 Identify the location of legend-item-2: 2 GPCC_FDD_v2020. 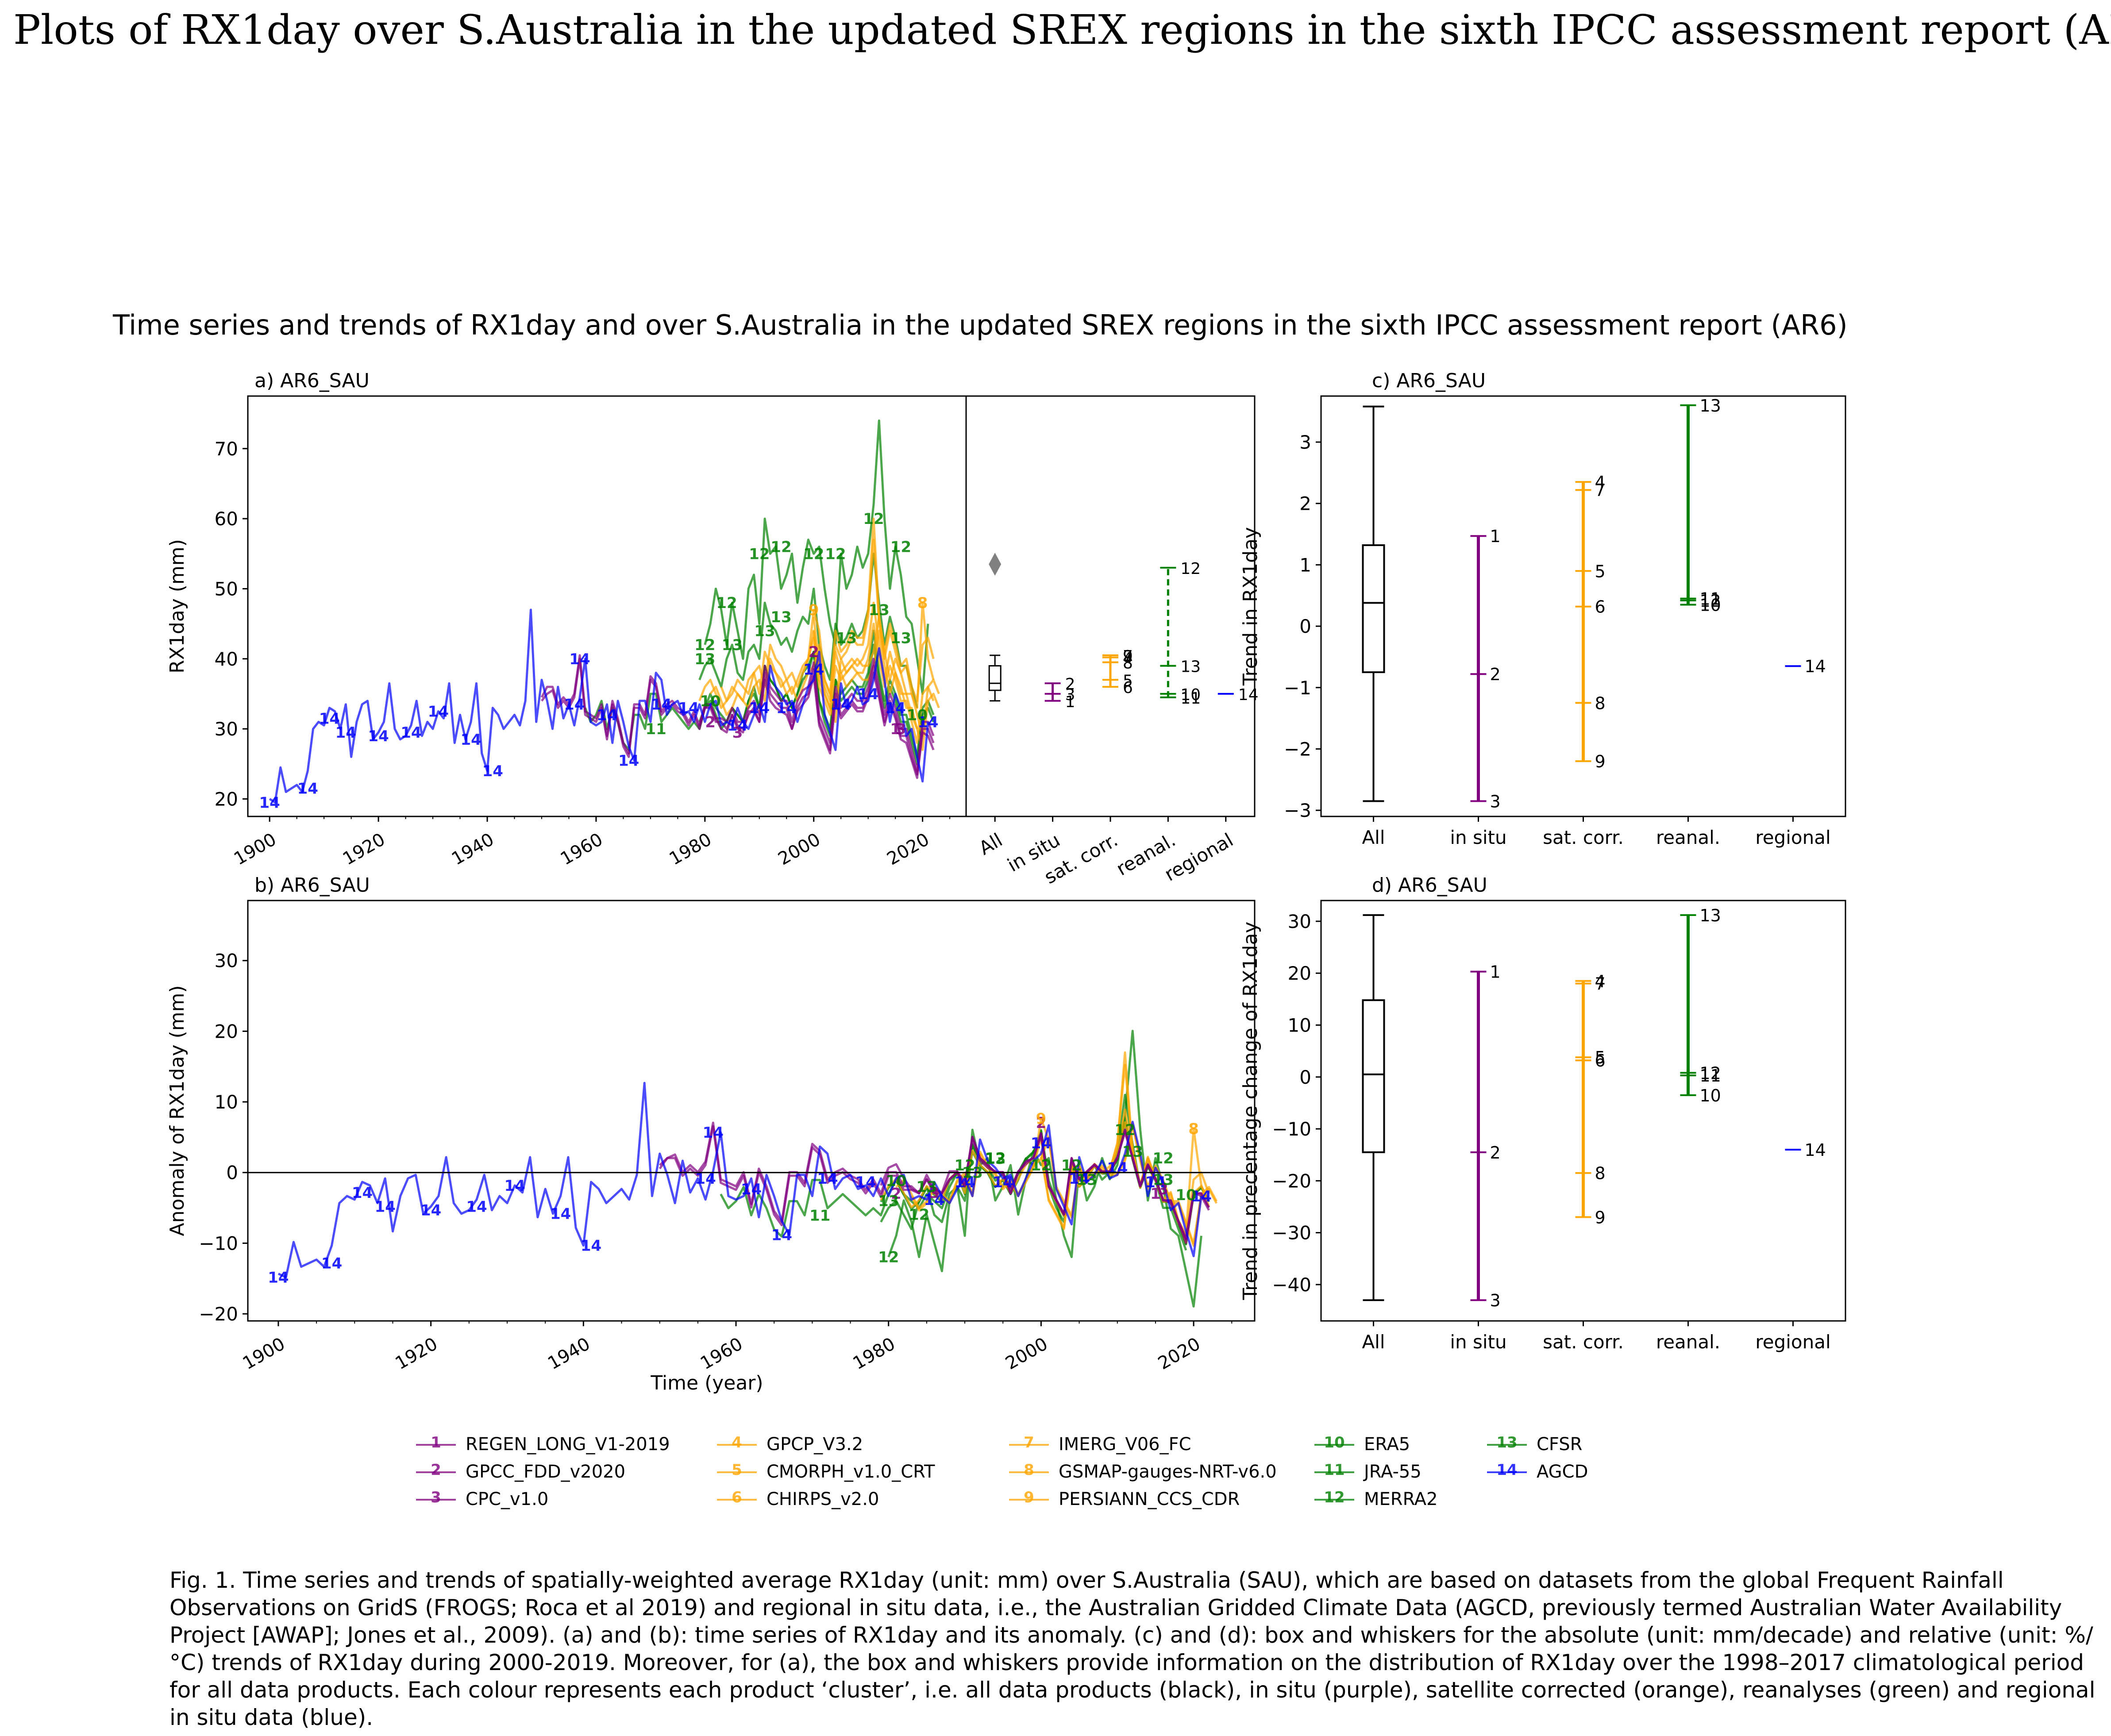
(520, 1472).